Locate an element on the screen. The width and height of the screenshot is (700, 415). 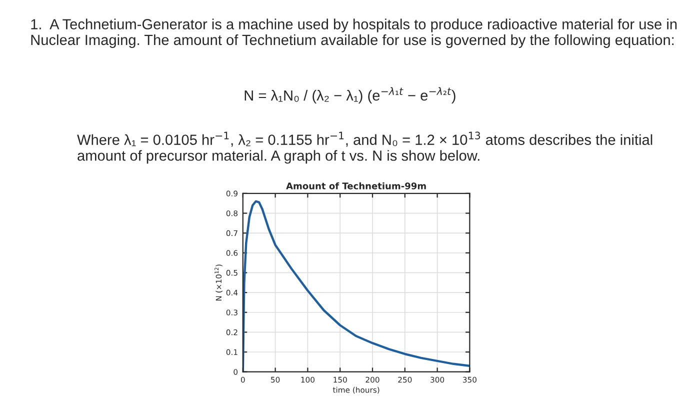
text: N = λ₁N₀ / (λ₂ − λ₁) (e$^{−λ₁t}$ − e$^{−λ₂t}$) is located at coordinates (350, 95).